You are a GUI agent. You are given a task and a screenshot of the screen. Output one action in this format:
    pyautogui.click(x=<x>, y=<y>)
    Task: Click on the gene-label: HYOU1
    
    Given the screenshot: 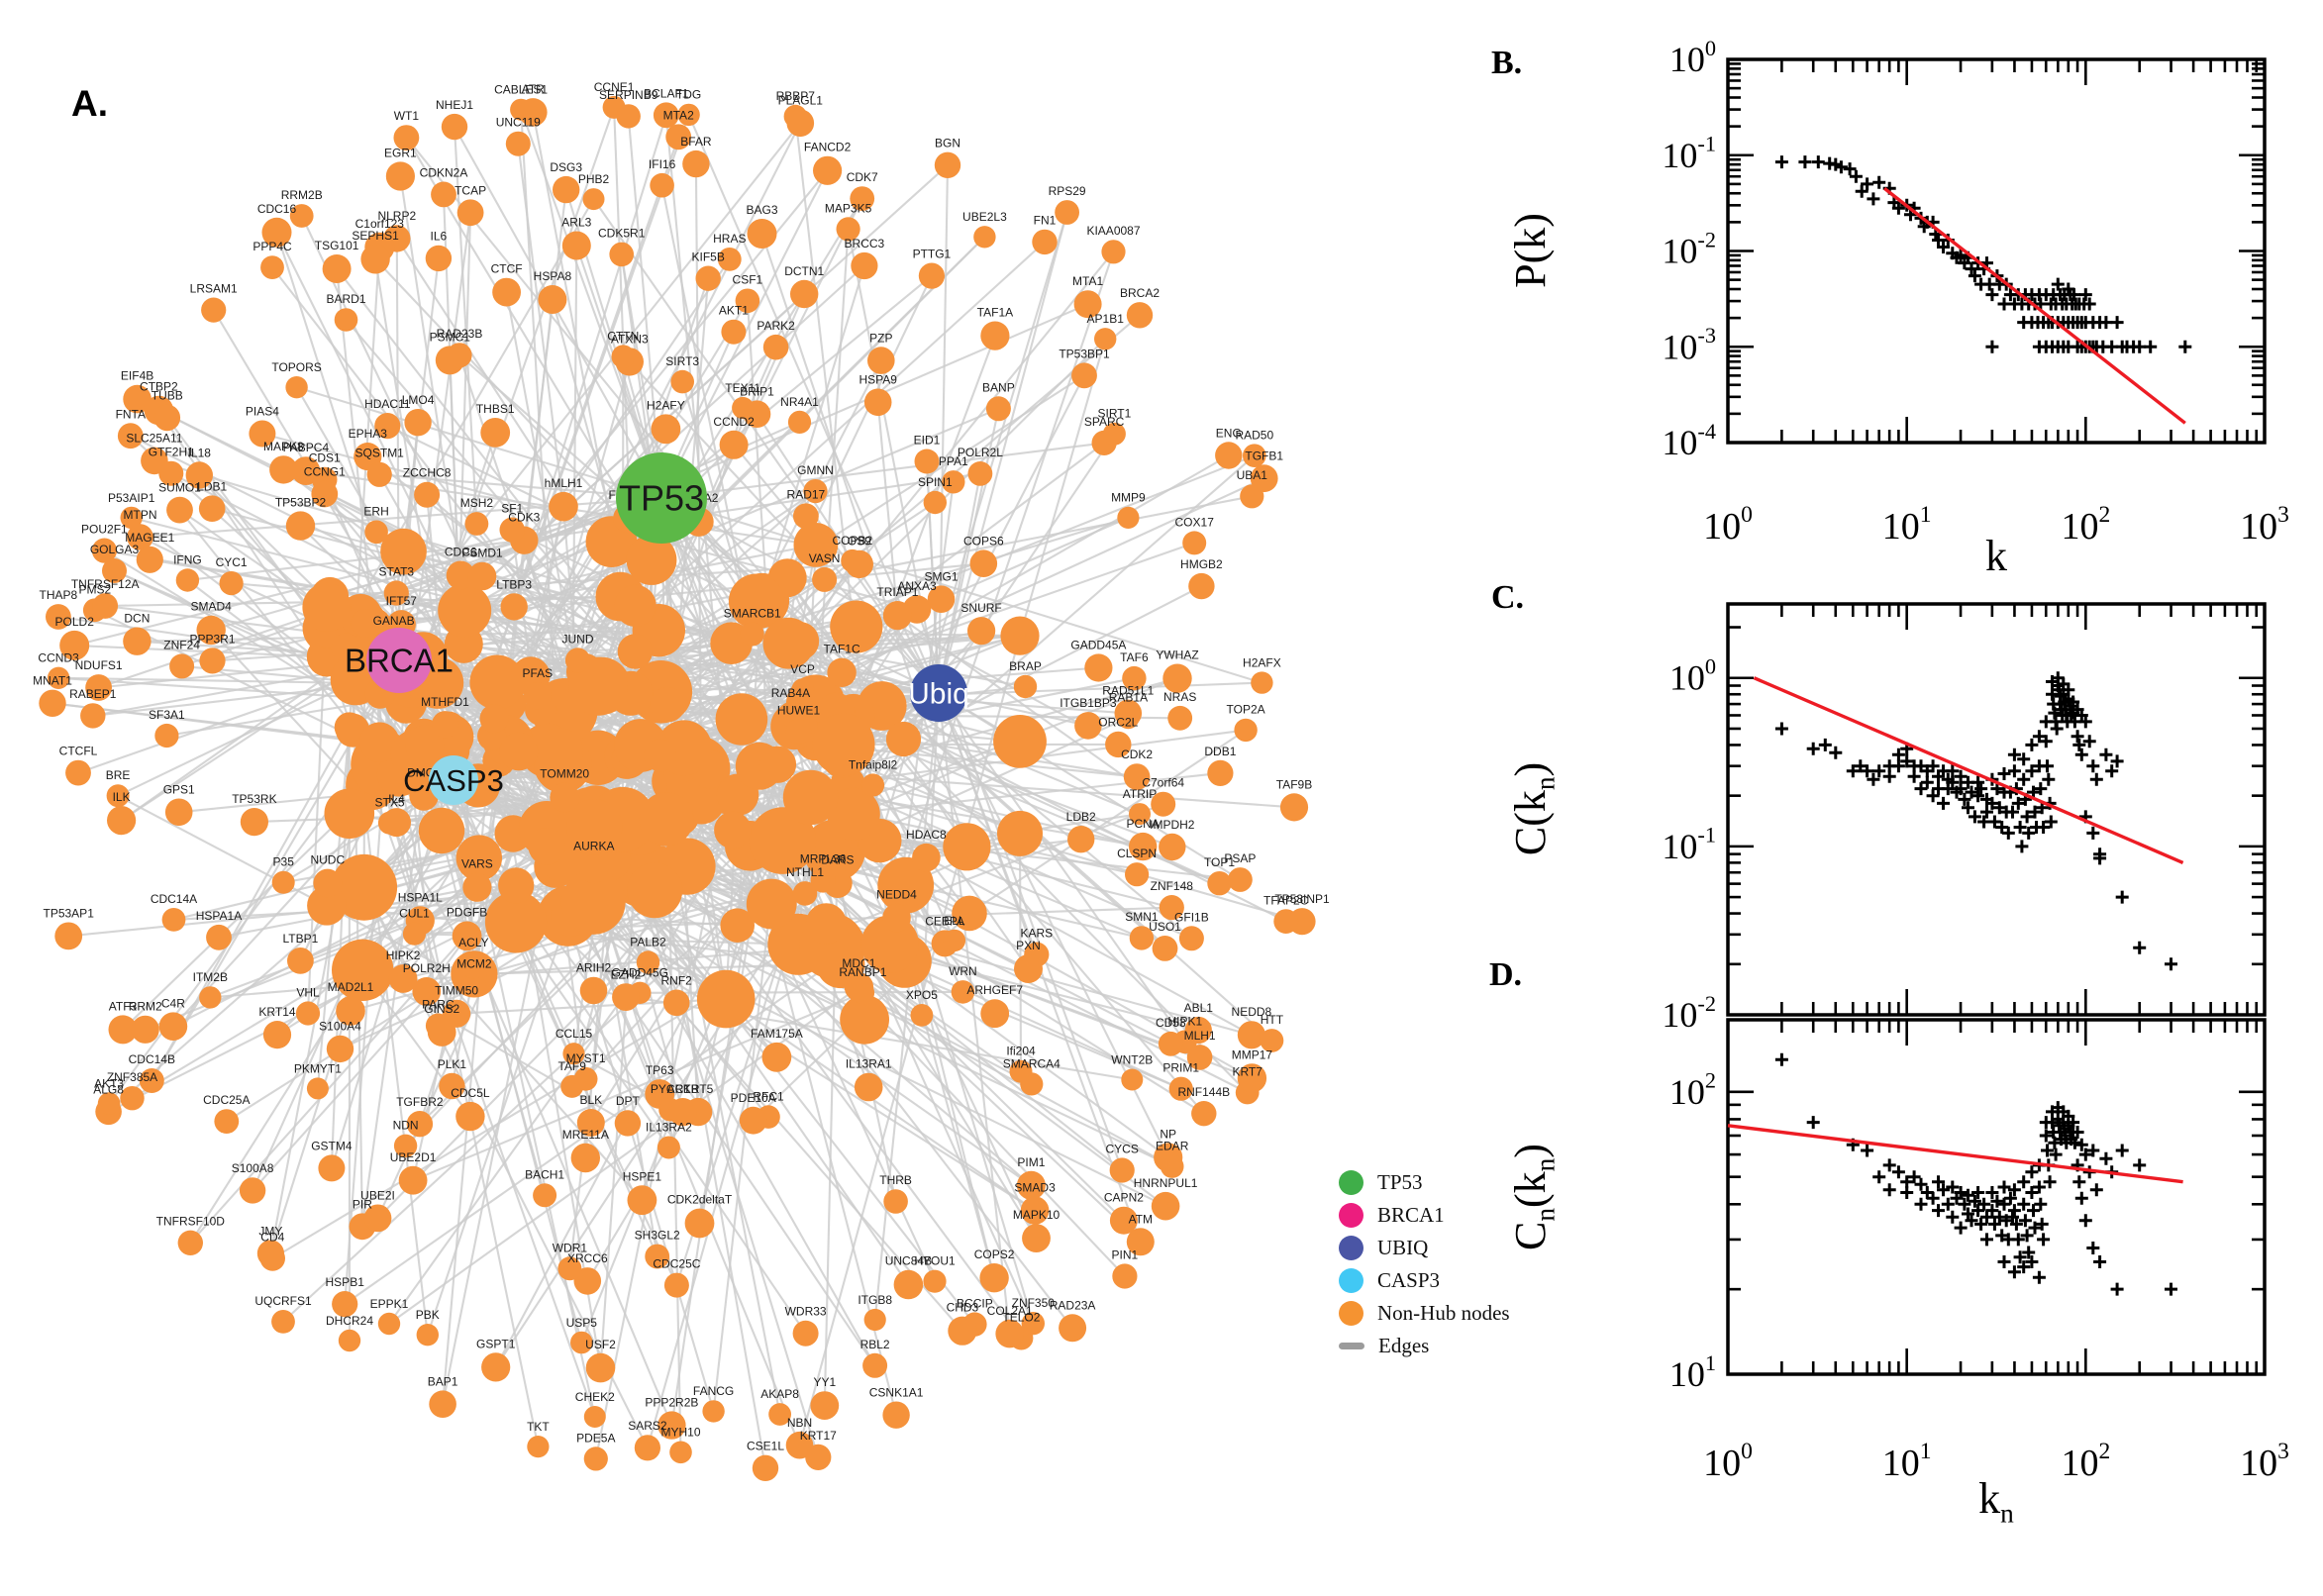 What is the action you would take?
    pyautogui.click(x=935, y=1261)
    